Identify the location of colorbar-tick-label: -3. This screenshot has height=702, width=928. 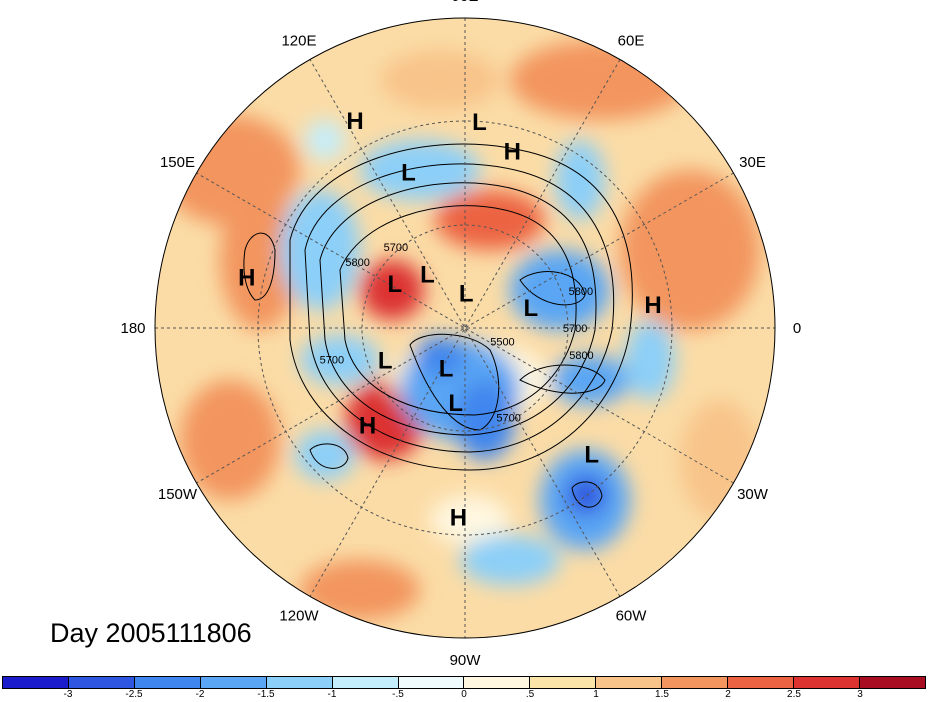
(68, 694).